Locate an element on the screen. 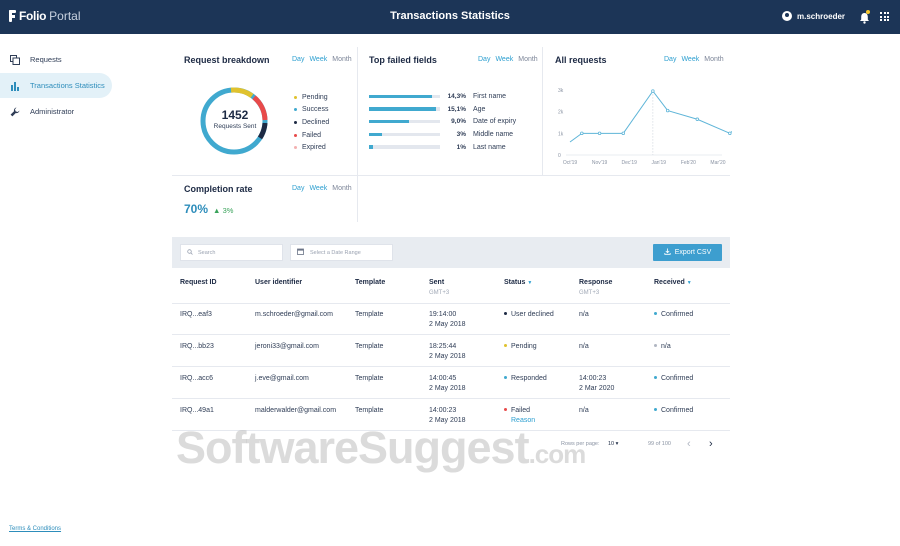 The height and width of the screenshot is (546, 900). request-id-cell: IRQ...49a1 is located at coordinates (197, 411).